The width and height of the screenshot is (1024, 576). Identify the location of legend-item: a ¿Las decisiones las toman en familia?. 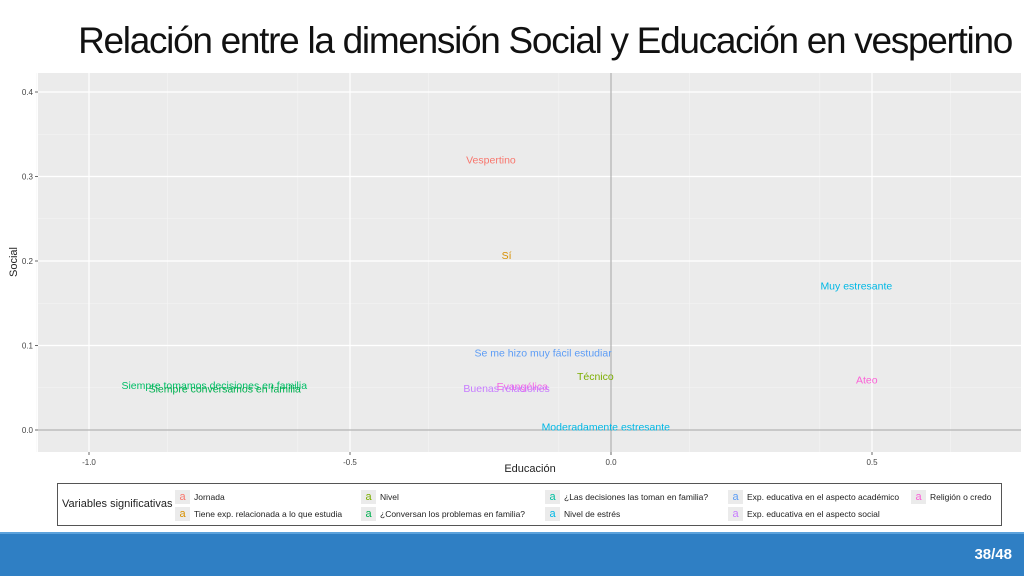
(626, 497).